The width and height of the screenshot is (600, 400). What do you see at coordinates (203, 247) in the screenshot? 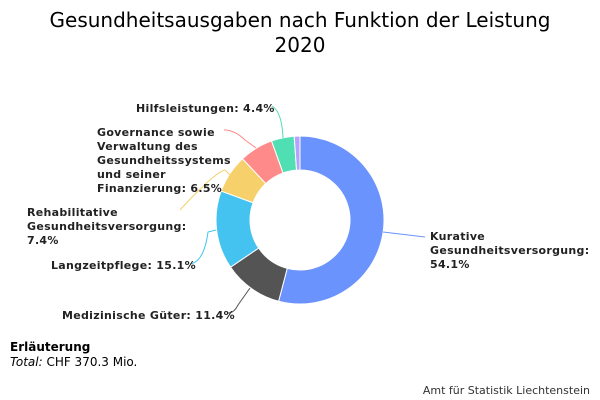
I see `connector-langzeit` at bounding box center [203, 247].